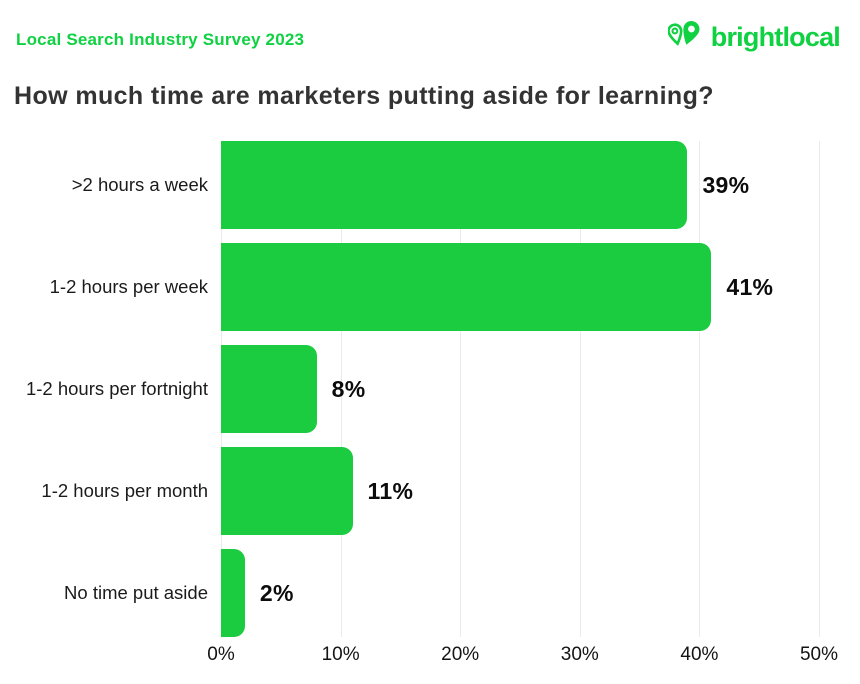  What do you see at coordinates (128, 286) in the screenshot?
I see `category-label: 1-2 hours per week` at bounding box center [128, 286].